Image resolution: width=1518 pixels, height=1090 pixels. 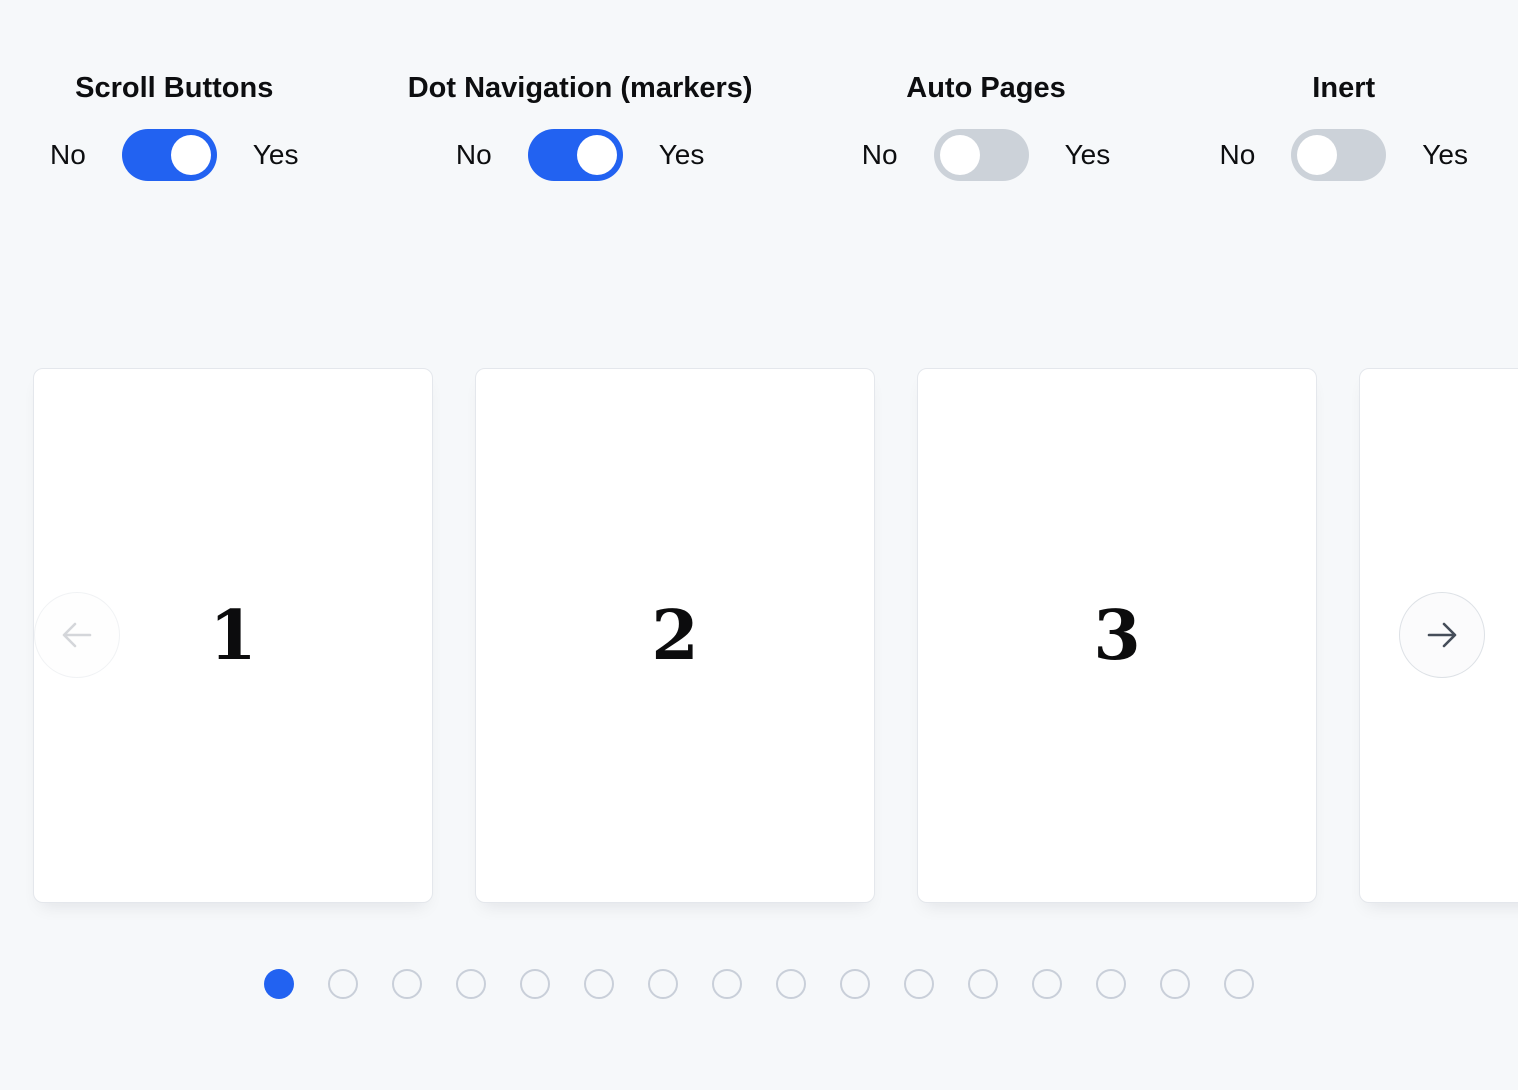 I want to click on slide-number: 1, so click(x=233, y=635).